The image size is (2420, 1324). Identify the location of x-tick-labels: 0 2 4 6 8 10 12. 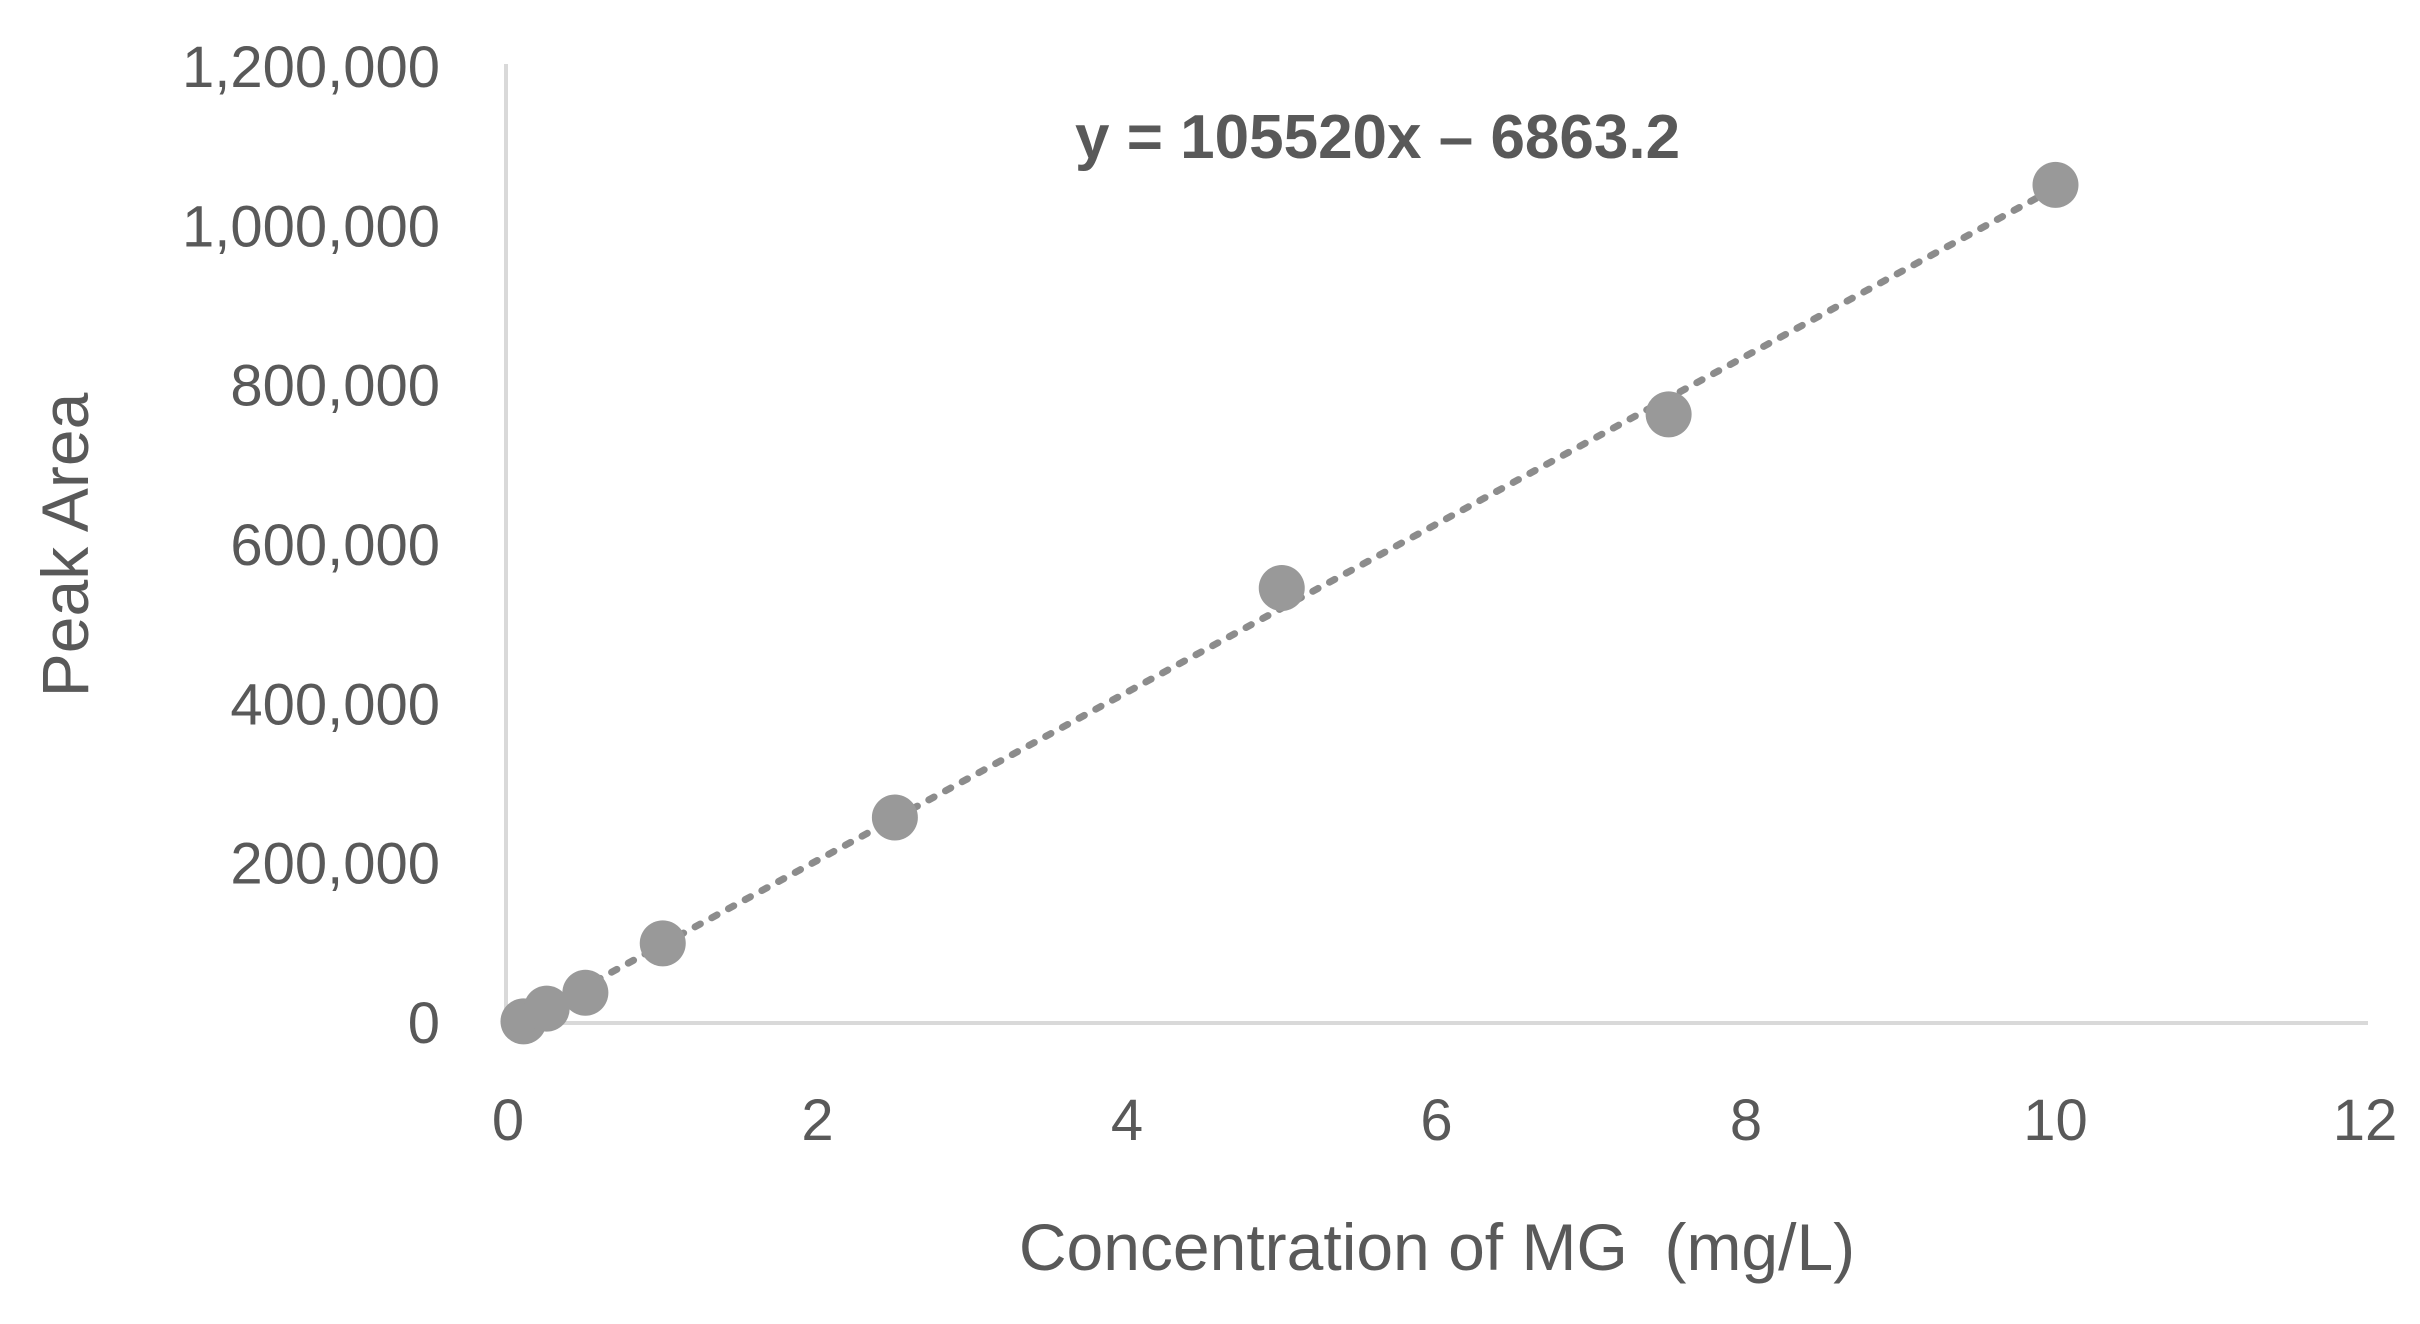
(1444, 1120).